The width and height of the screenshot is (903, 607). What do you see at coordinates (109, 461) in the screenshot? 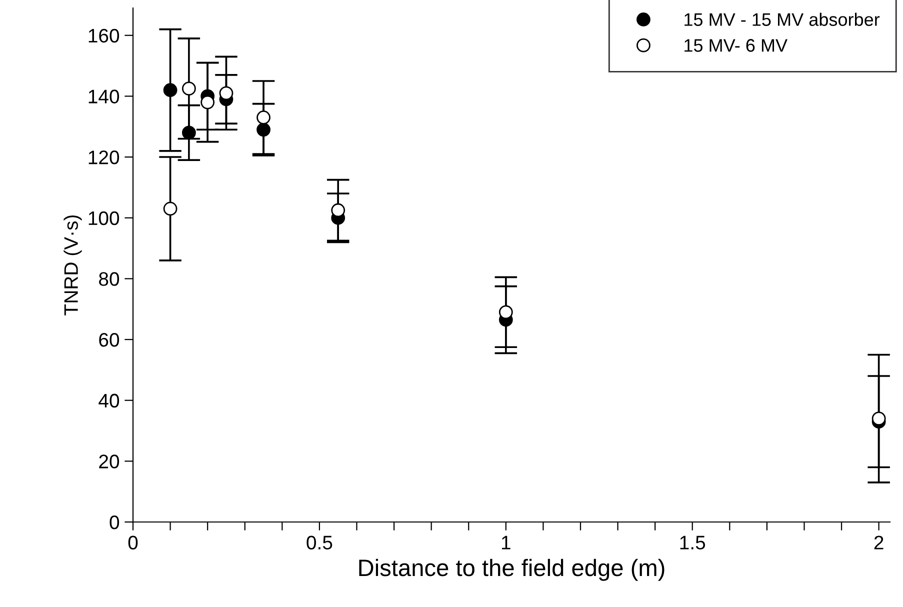
I see `y-tick-label: 20` at bounding box center [109, 461].